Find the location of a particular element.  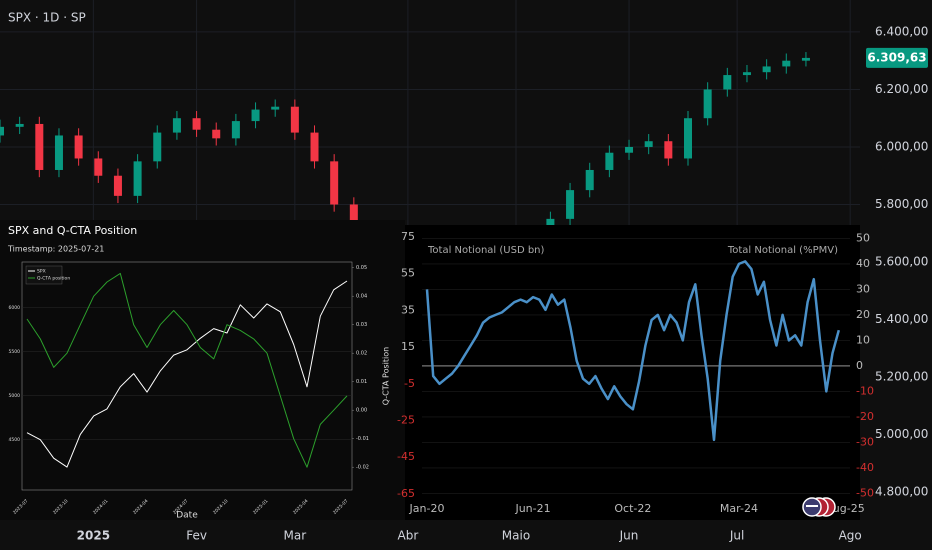

y-tick-label: 6.200,00 is located at coordinates (901, 89).